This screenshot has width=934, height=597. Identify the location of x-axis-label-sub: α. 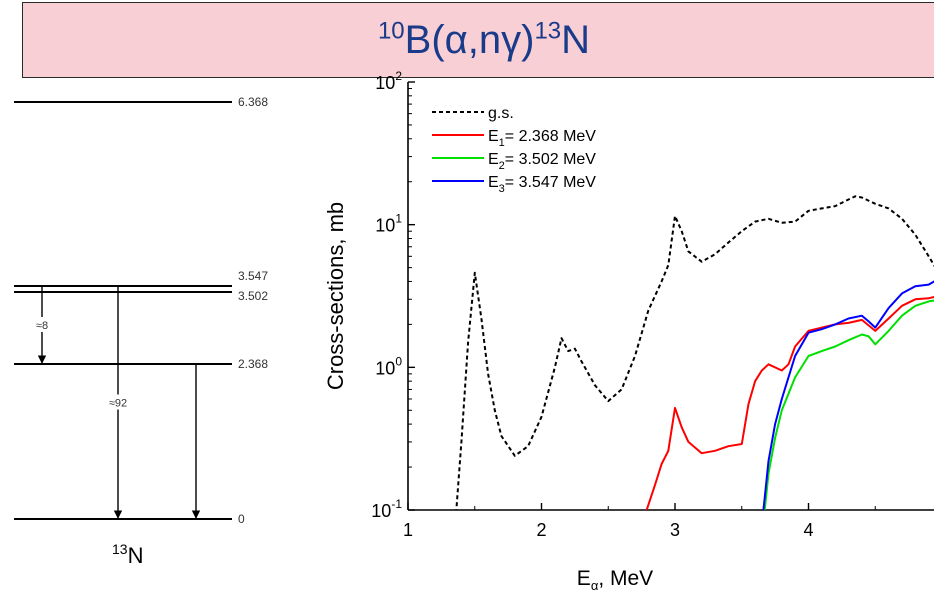
(595, 585).